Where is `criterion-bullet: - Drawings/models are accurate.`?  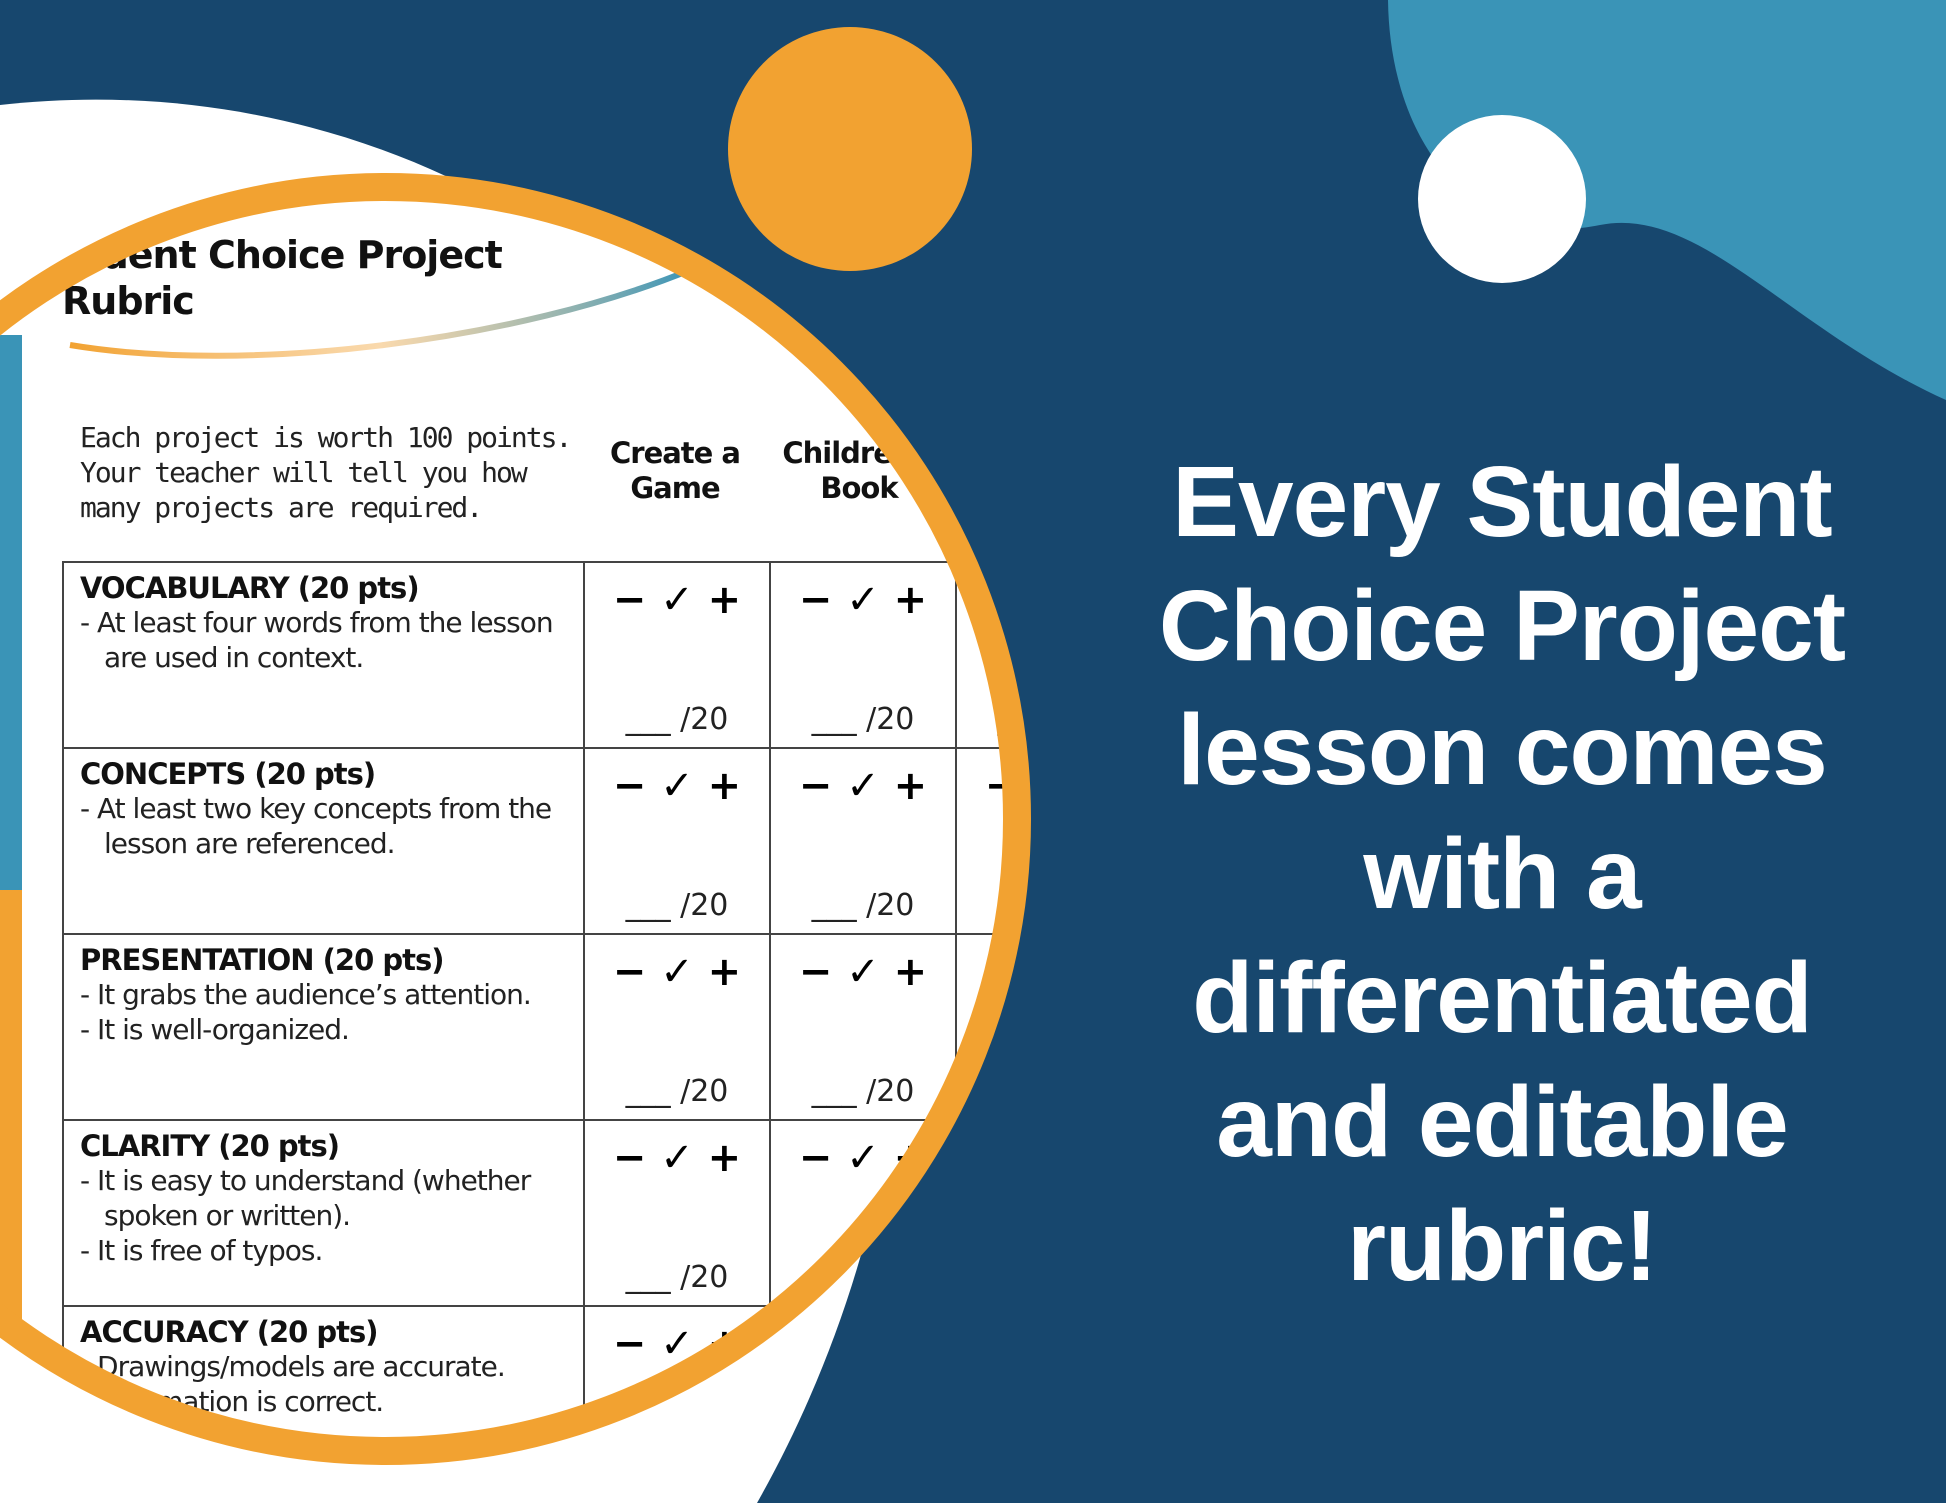
criterion-bullet: - Drawings/models are accurate. is located at coordinates (293, 1366).